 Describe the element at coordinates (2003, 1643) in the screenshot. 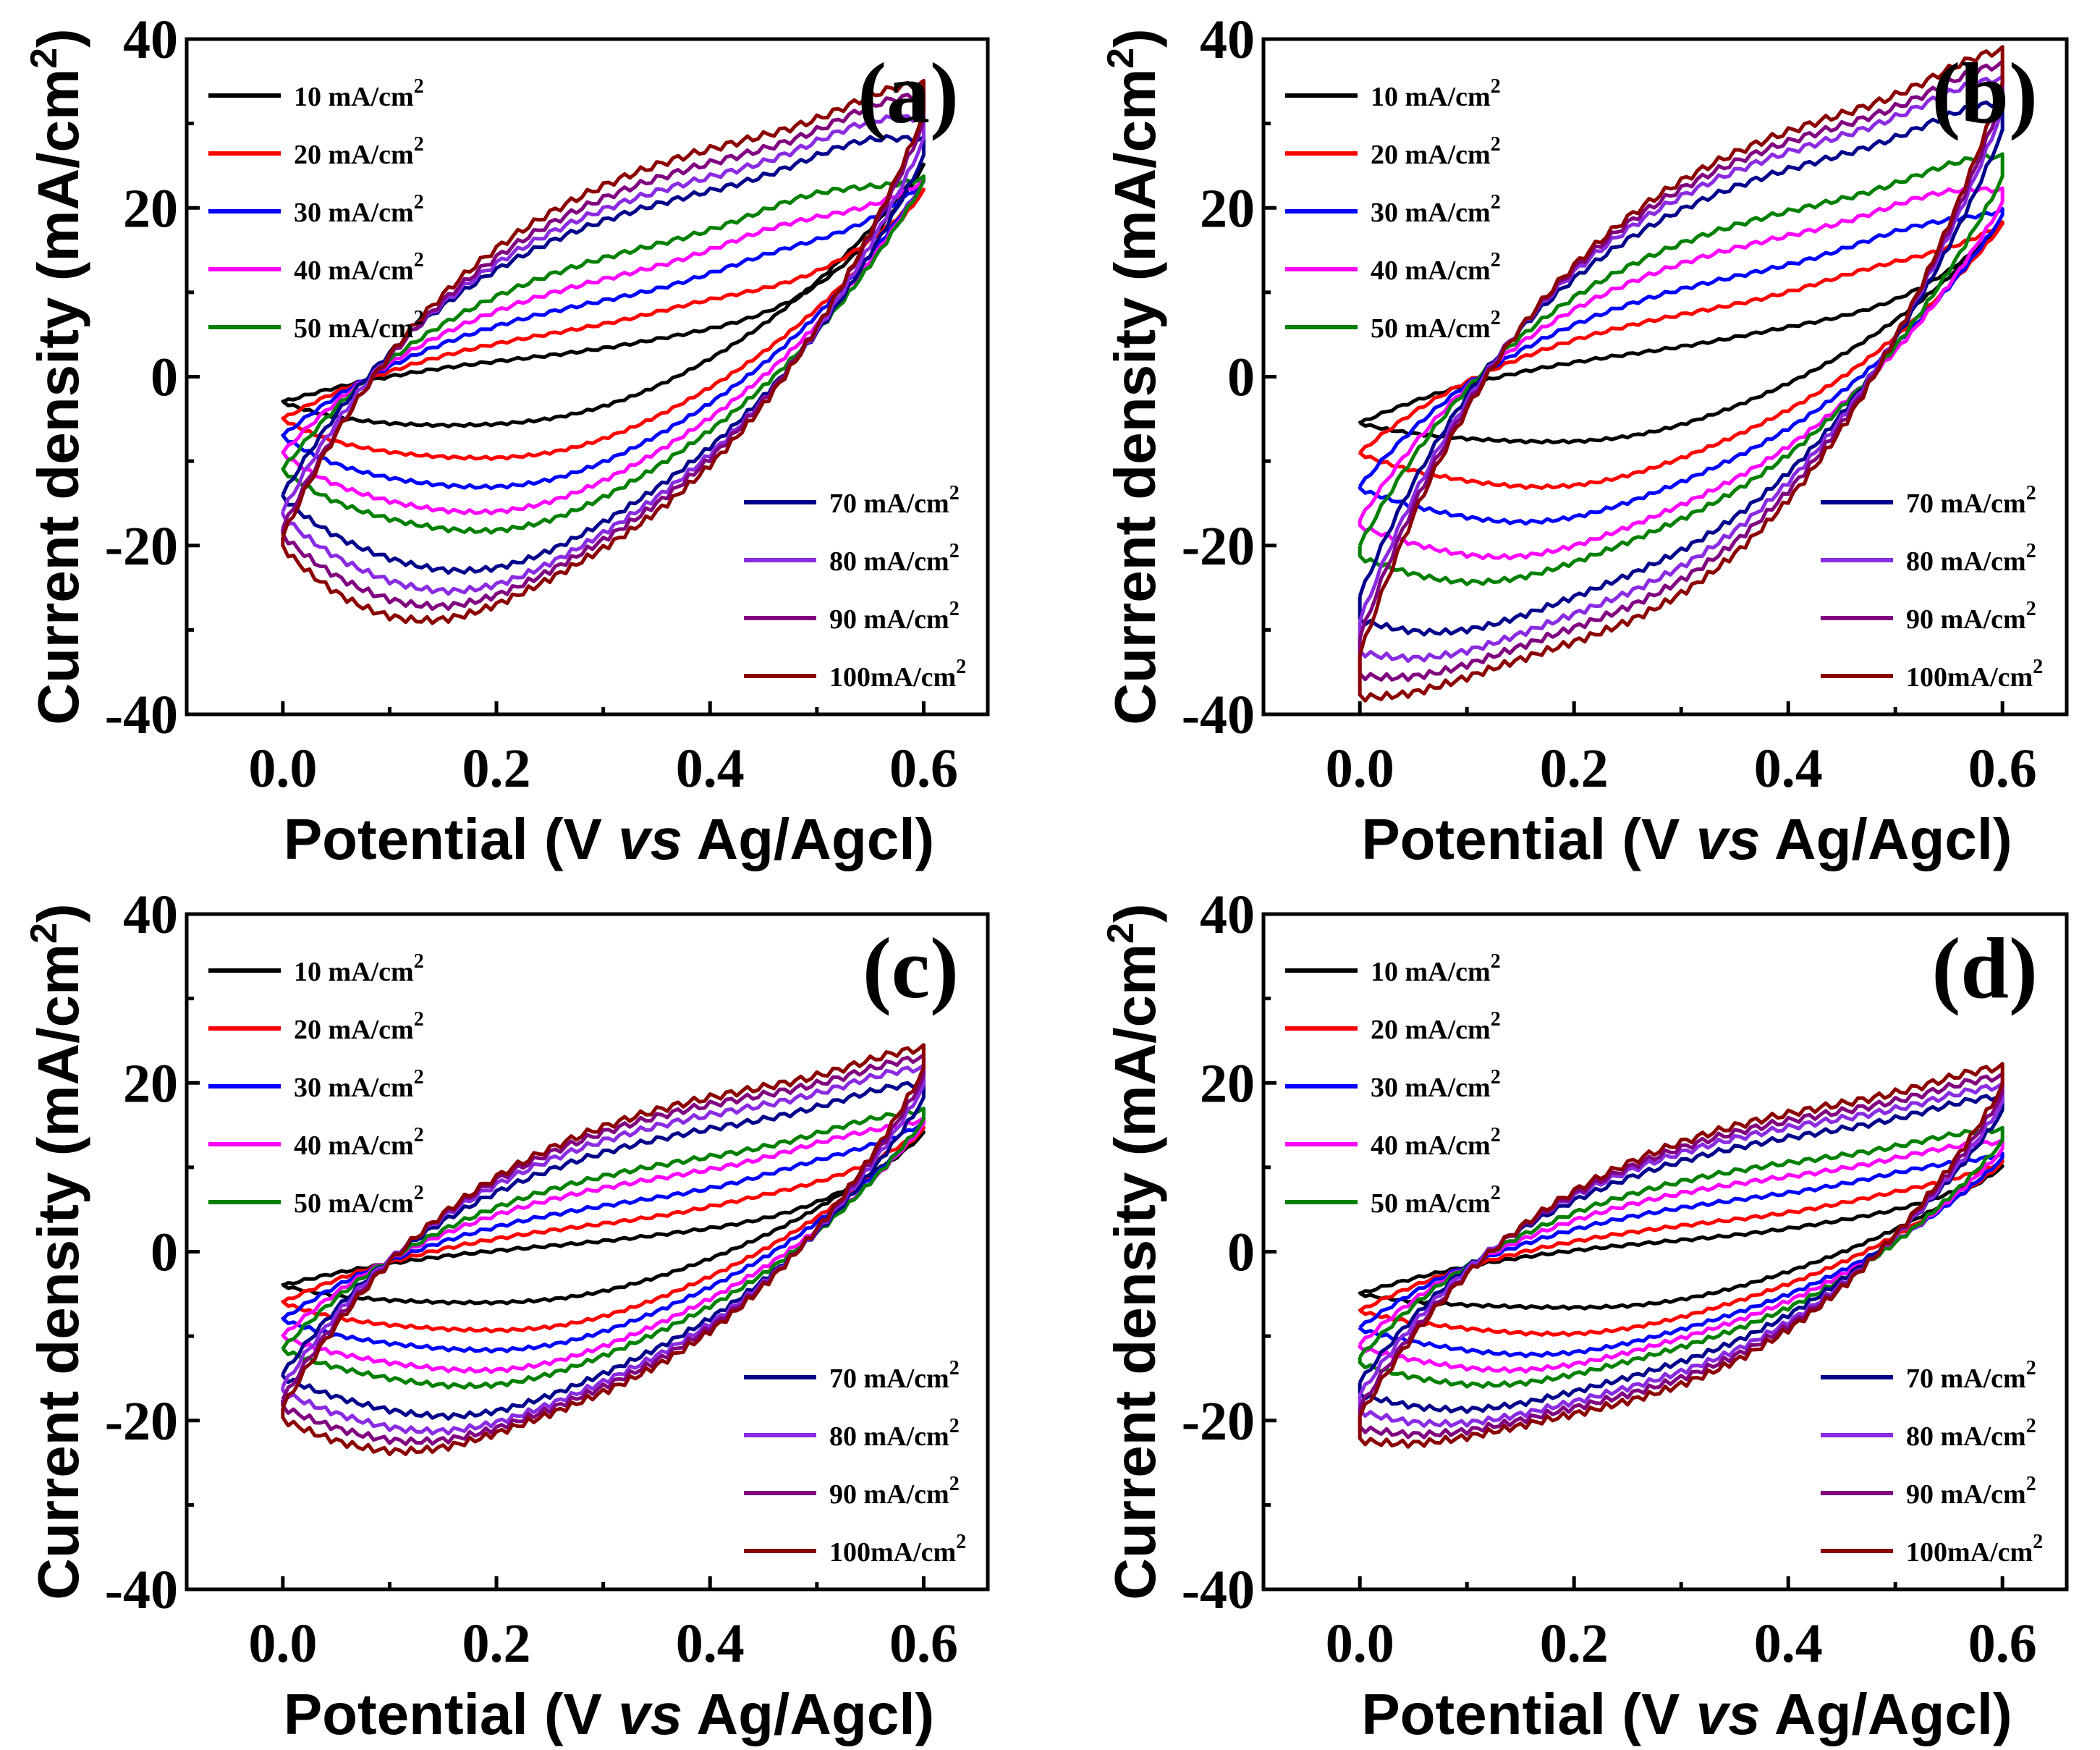

I see `chart-d-xtick-label-3: 0.6` at that location.